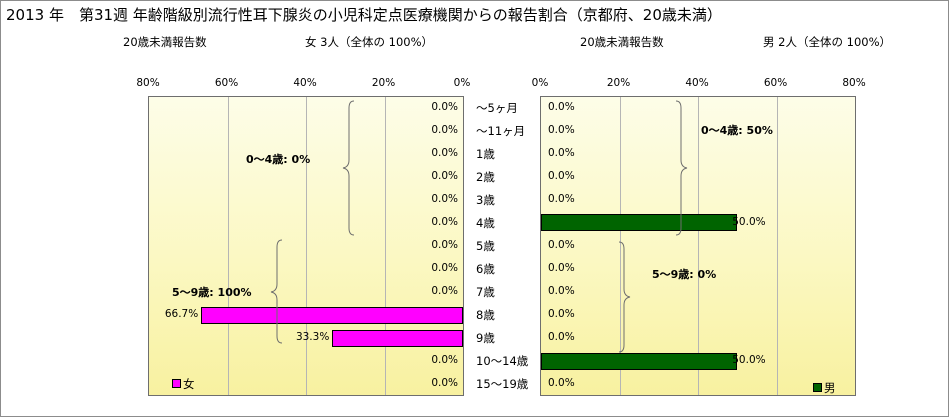 Image resolution: width=949 pixels, height=417 pixels. What do you see at coordinates (383, 83) in the screenshot?
I see `female-tick-label: 20%` at bounding box center [383, 83].